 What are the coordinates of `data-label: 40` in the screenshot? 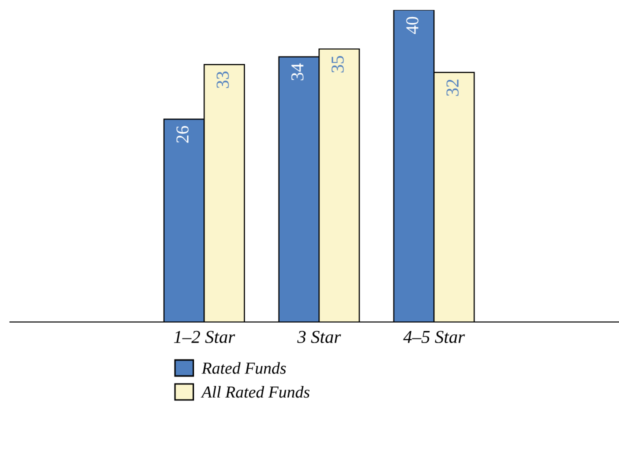 It's located at (412, 25).